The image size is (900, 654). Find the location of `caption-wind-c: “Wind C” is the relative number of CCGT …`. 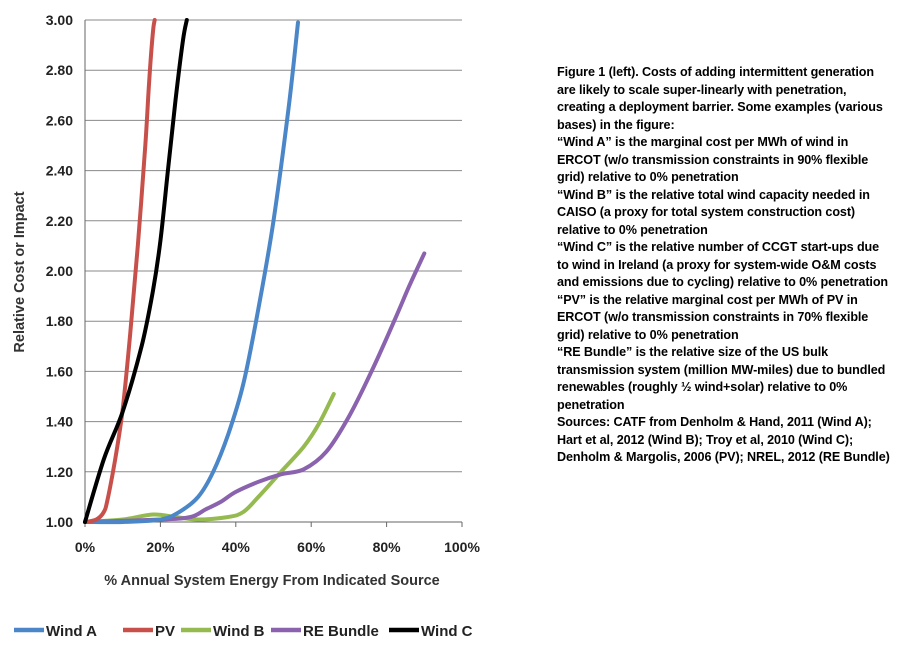

caption-wind-c: “Wind C” is the relative number of CCGT … is located at coordinates (723, 264).